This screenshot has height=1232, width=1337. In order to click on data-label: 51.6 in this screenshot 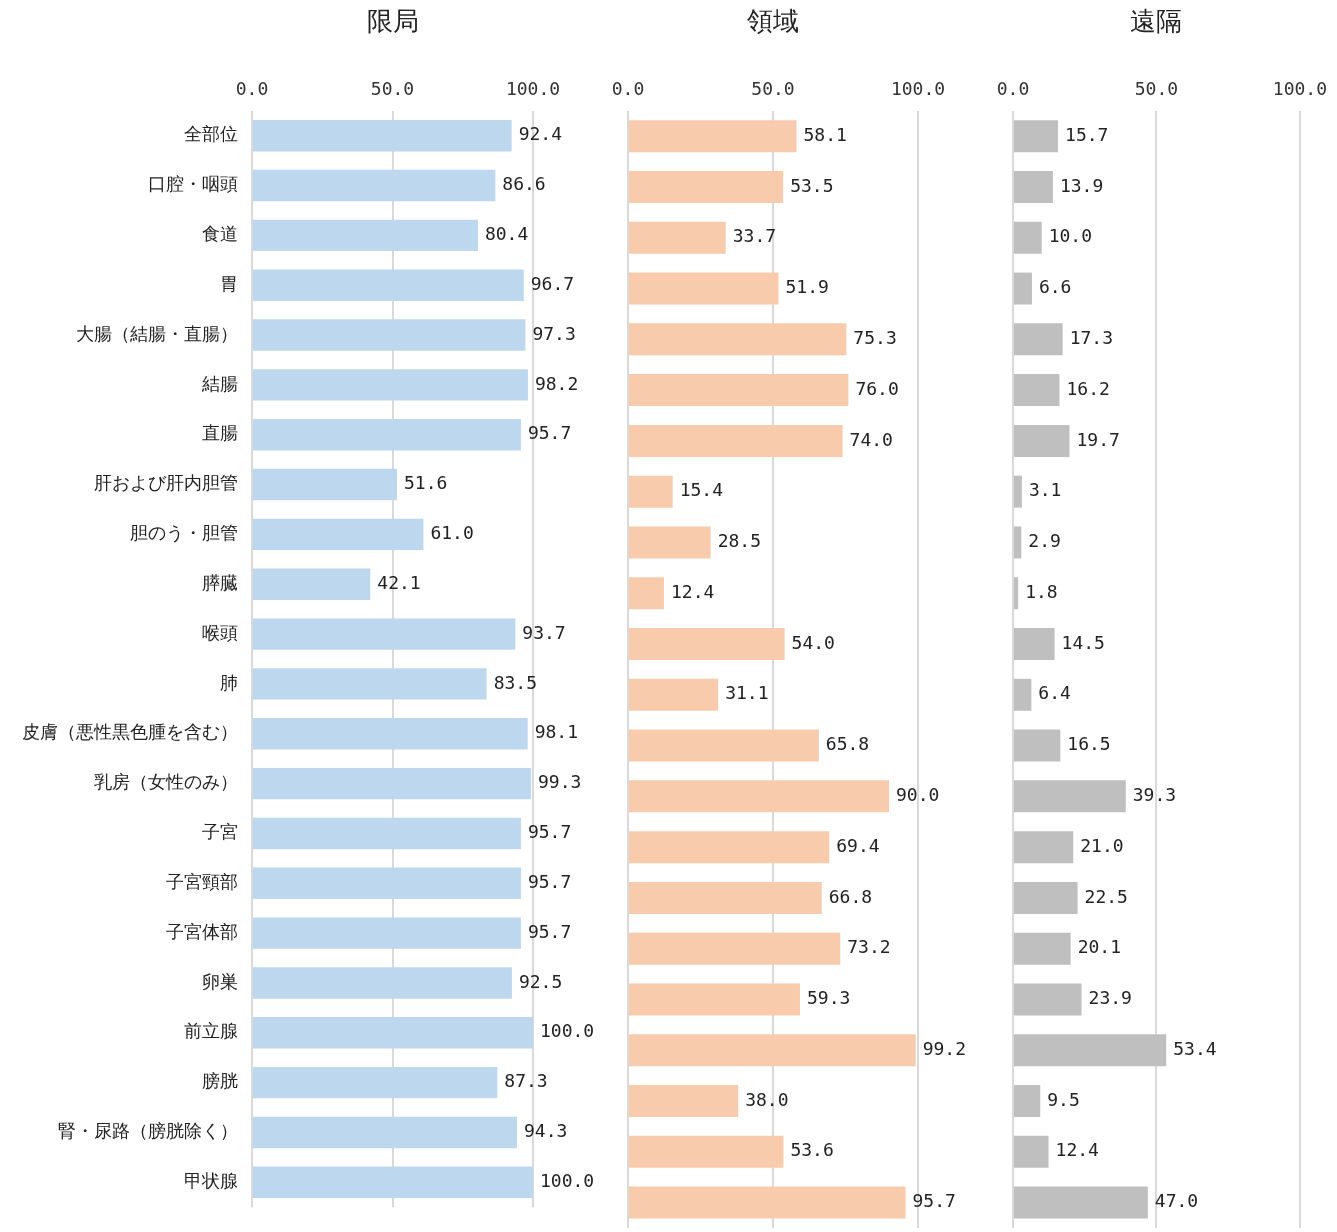, I will do `click(426, 483)`.